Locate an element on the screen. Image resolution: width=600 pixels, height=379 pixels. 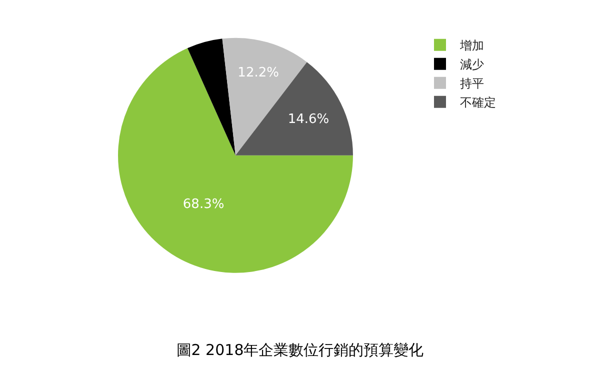
legend-label: 減少 is located at coordinates (472, 65).